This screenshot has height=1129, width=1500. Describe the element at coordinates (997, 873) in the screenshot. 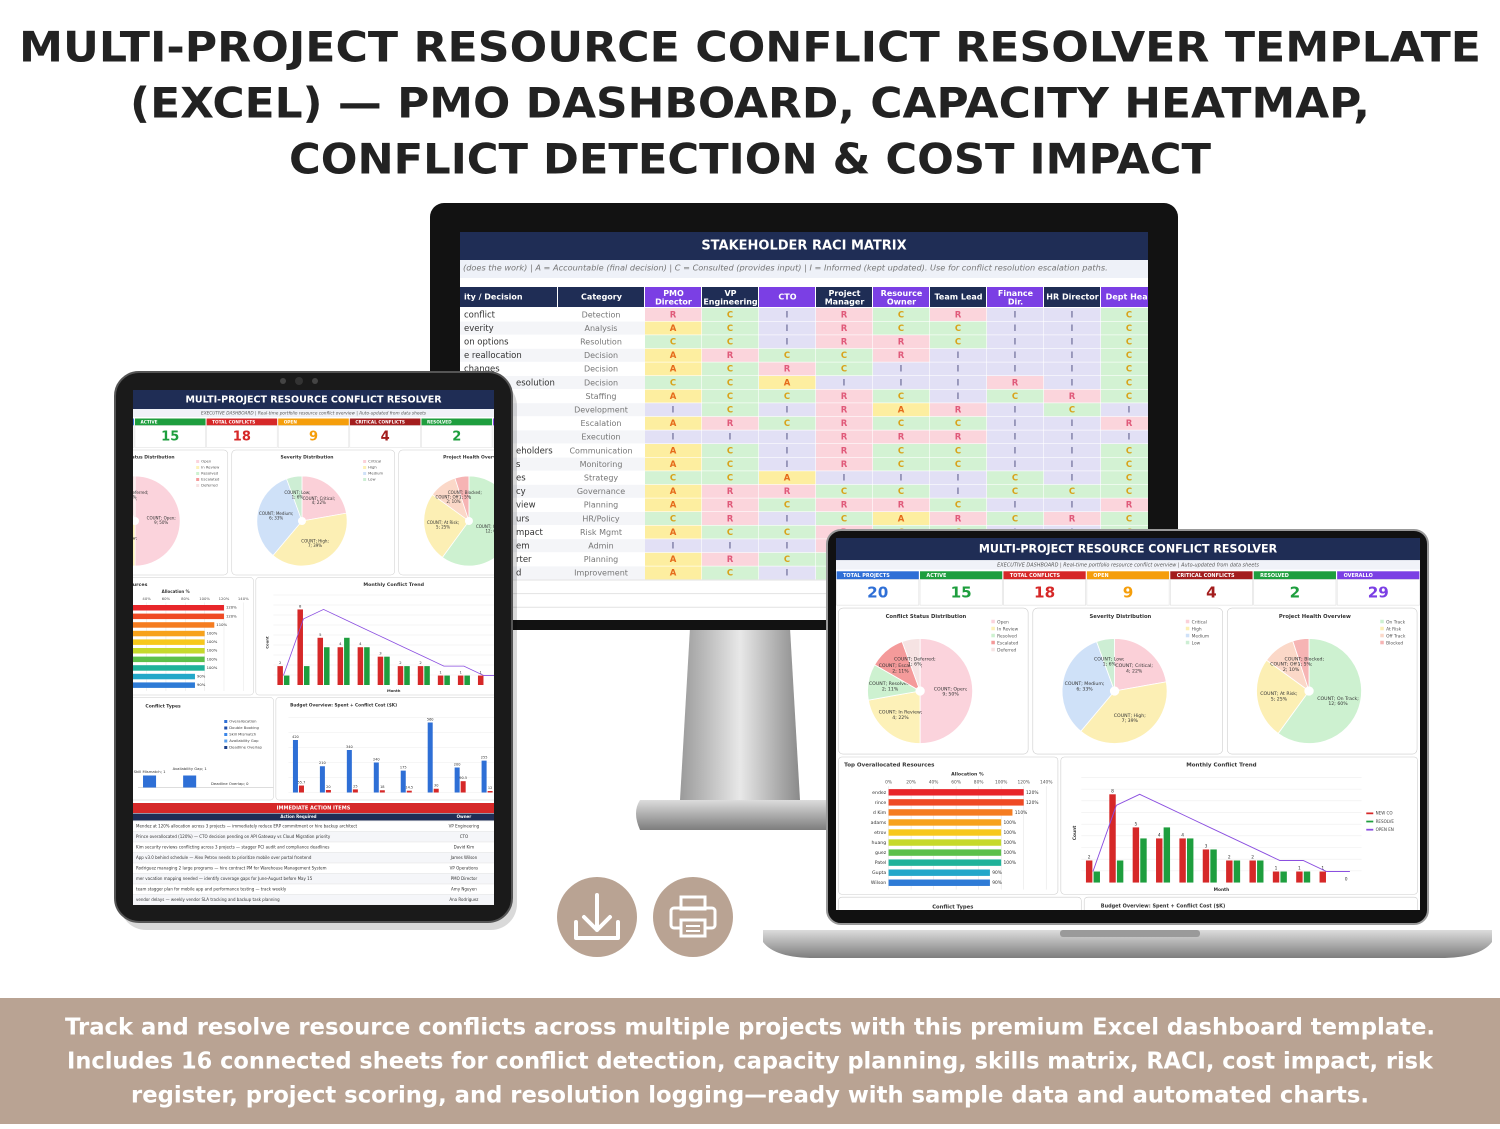

I see `value-label: 90%` at that location.